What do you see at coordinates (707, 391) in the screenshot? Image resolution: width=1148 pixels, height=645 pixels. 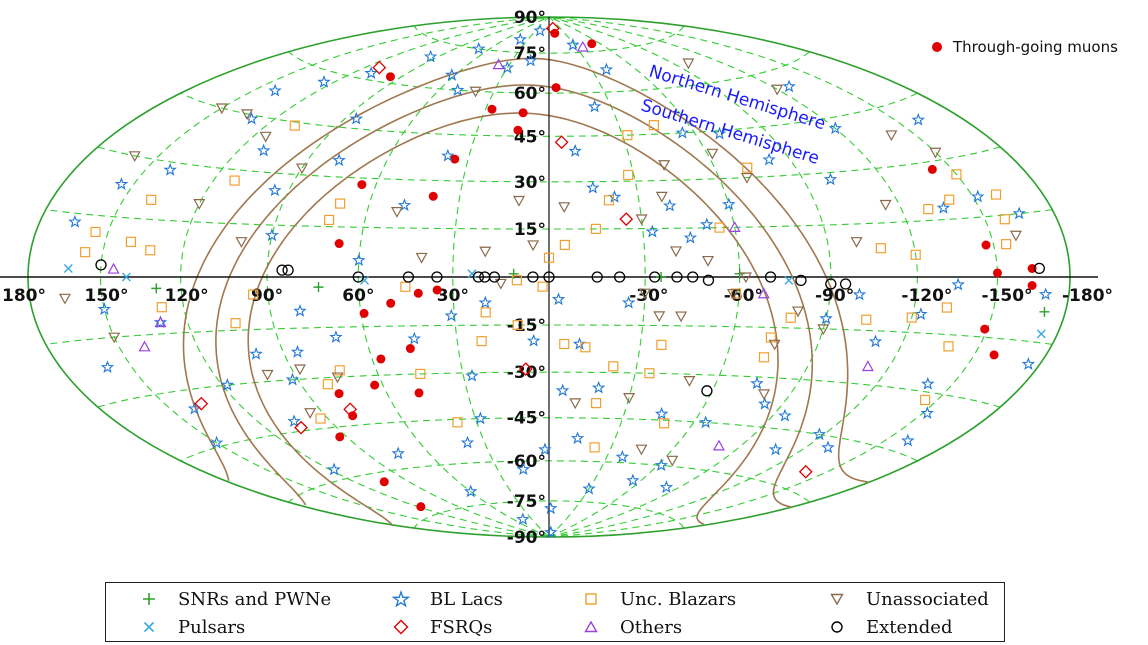 I see `data-point-open-circle` at bounding box center [707, 391].